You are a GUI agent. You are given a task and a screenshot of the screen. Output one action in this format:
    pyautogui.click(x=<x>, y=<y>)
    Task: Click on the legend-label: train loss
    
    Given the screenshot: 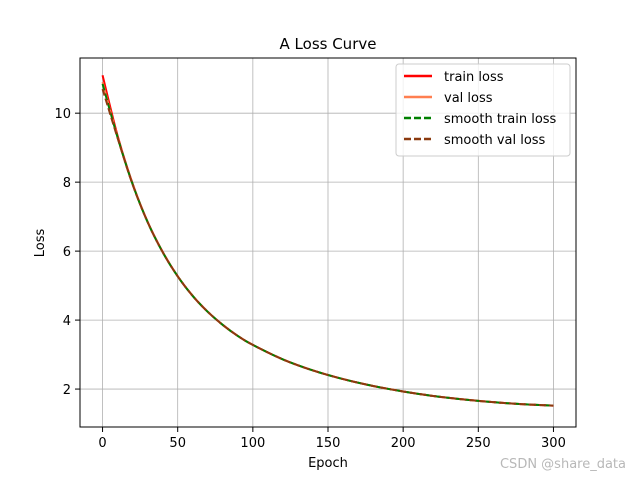 What is the action you would take?
    pyautogui.click(x=474, y=77)
    